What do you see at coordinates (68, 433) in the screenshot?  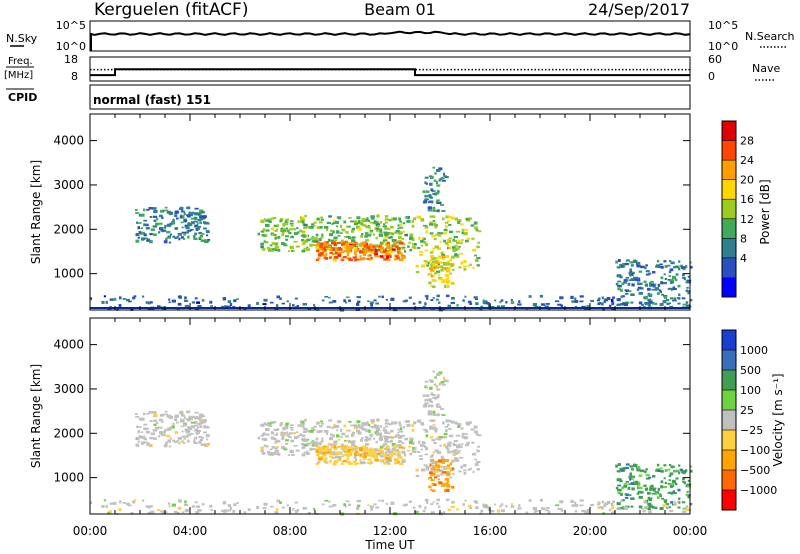 I see `y-tick-label: 2000` at bounding box center [68, 433].